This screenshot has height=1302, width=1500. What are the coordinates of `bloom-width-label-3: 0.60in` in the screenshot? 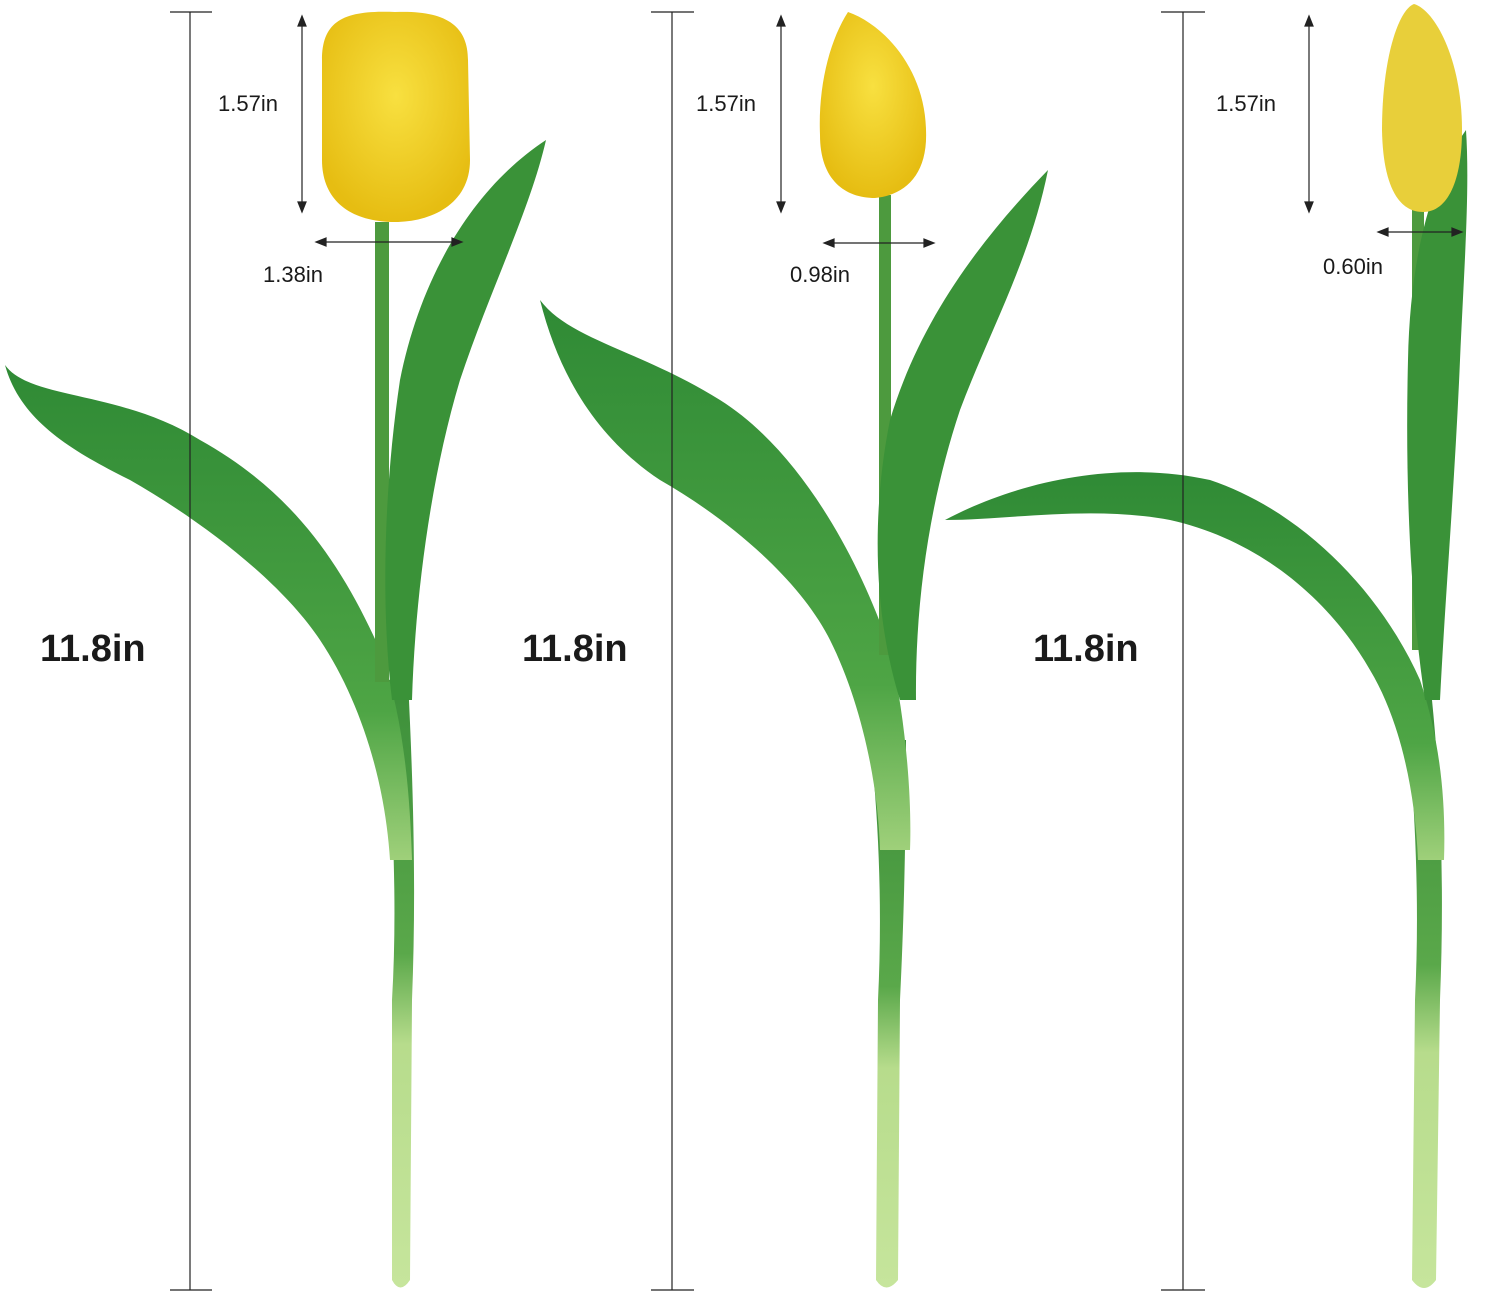 It's located at (1353, 266).